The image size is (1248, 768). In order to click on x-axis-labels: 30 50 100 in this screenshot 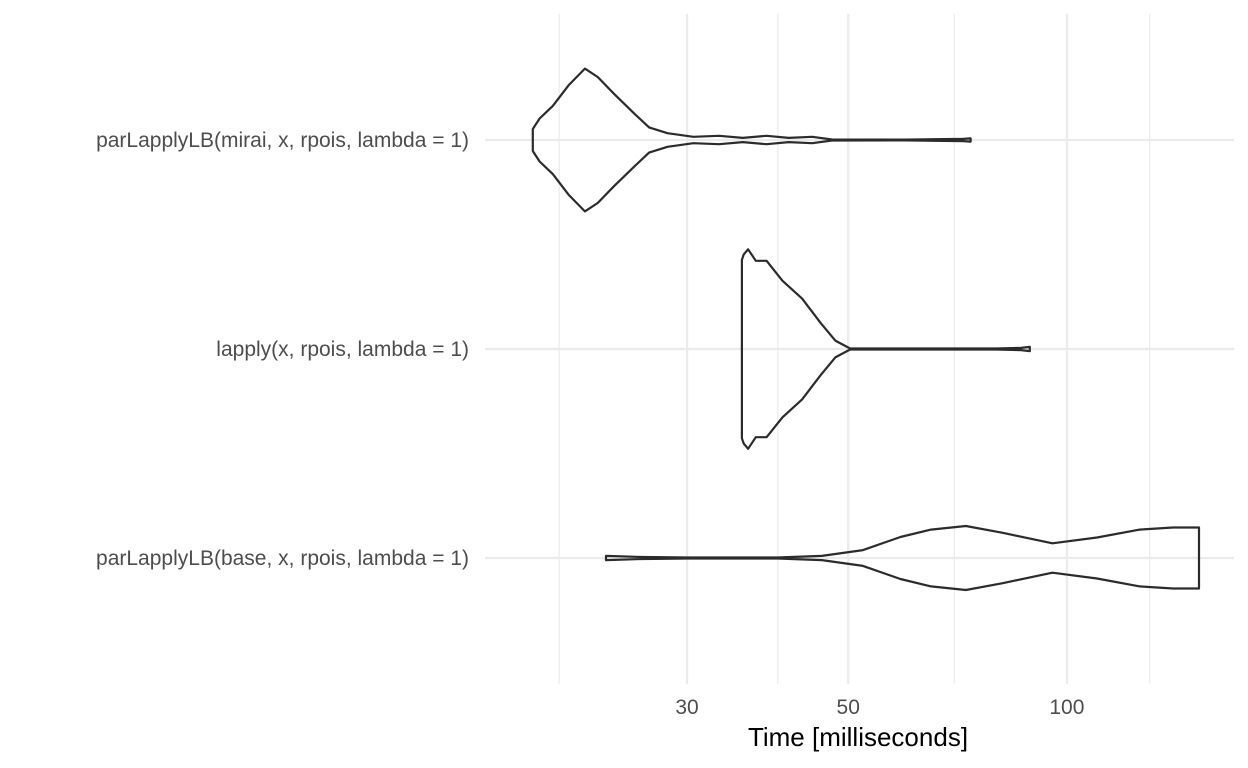, I will do `click(879, 707)`.